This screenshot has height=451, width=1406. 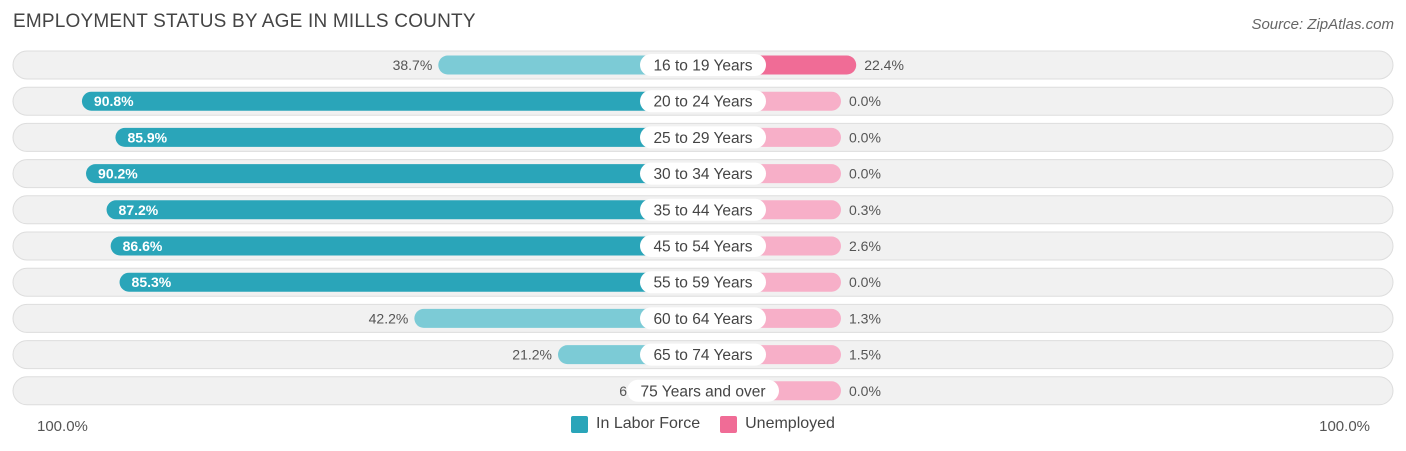 I want to click on labor-force-value: 87.2%, so click(x=139, y=210).